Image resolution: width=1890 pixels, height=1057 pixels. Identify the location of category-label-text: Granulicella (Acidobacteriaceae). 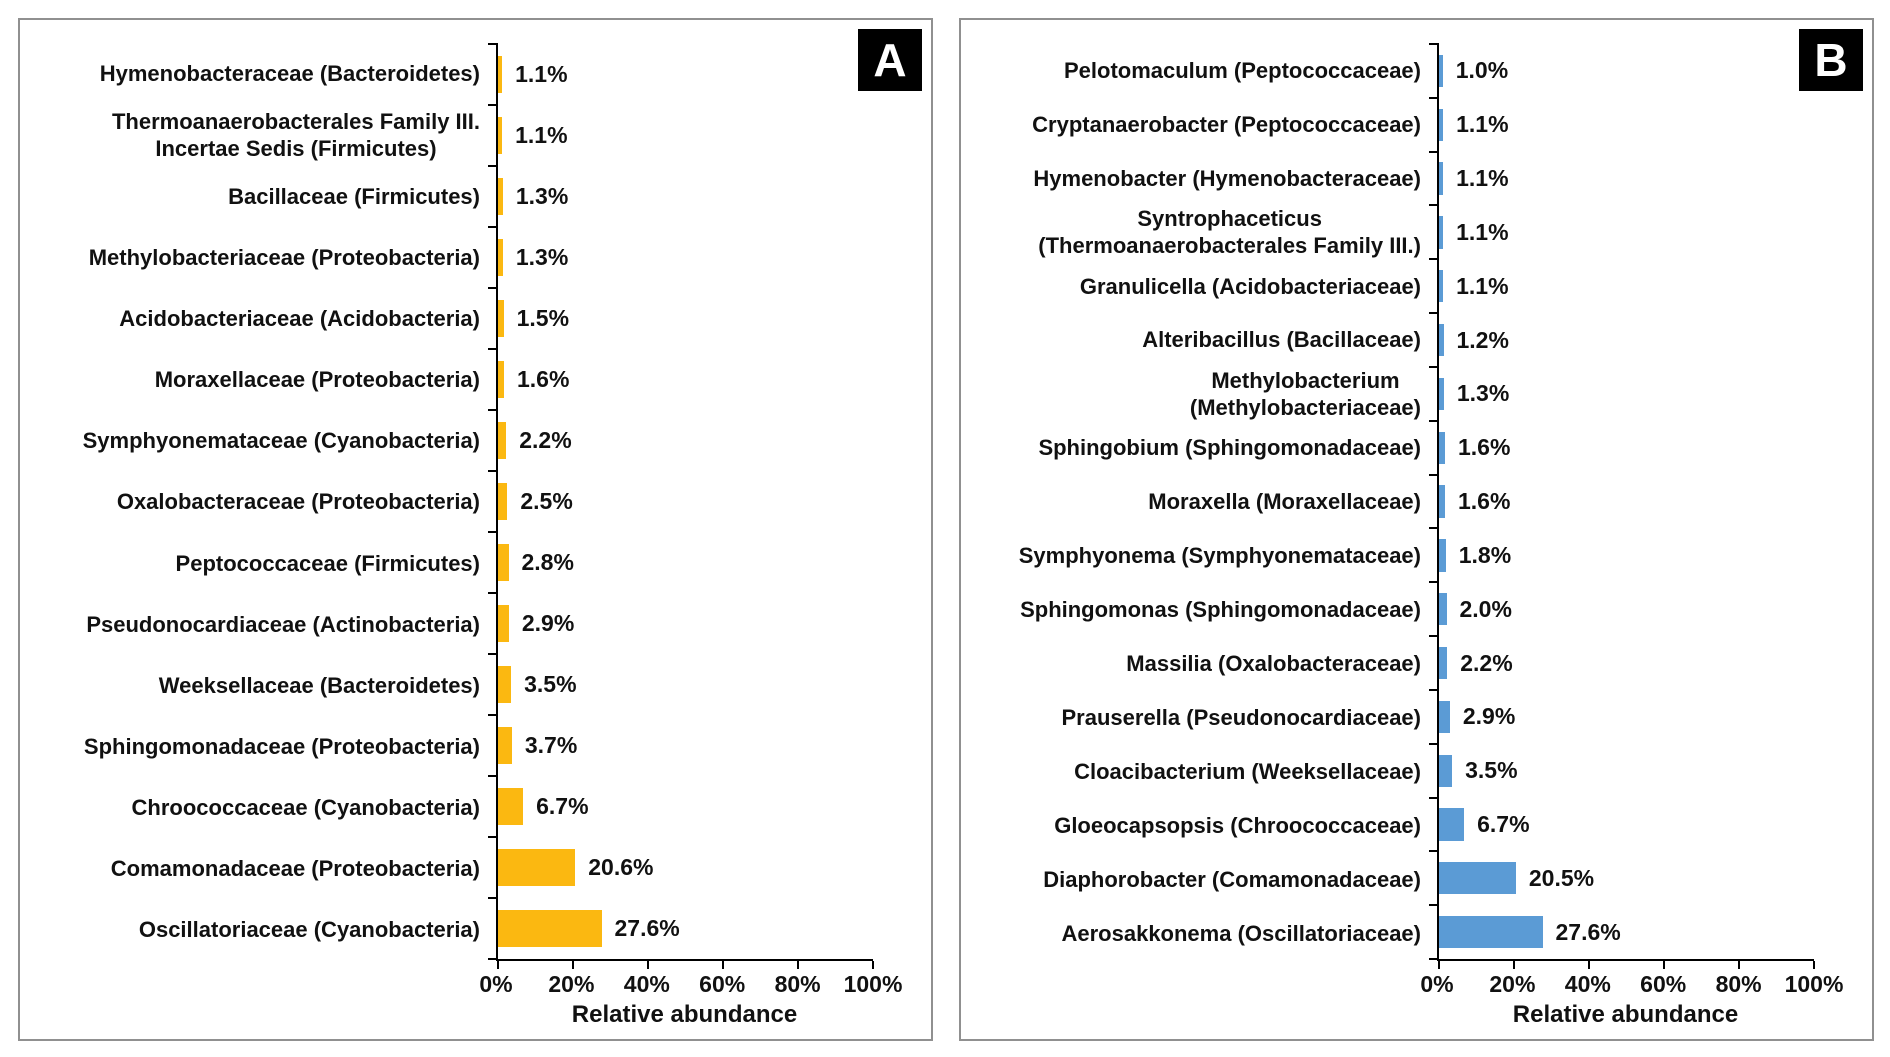
(1250, 286).